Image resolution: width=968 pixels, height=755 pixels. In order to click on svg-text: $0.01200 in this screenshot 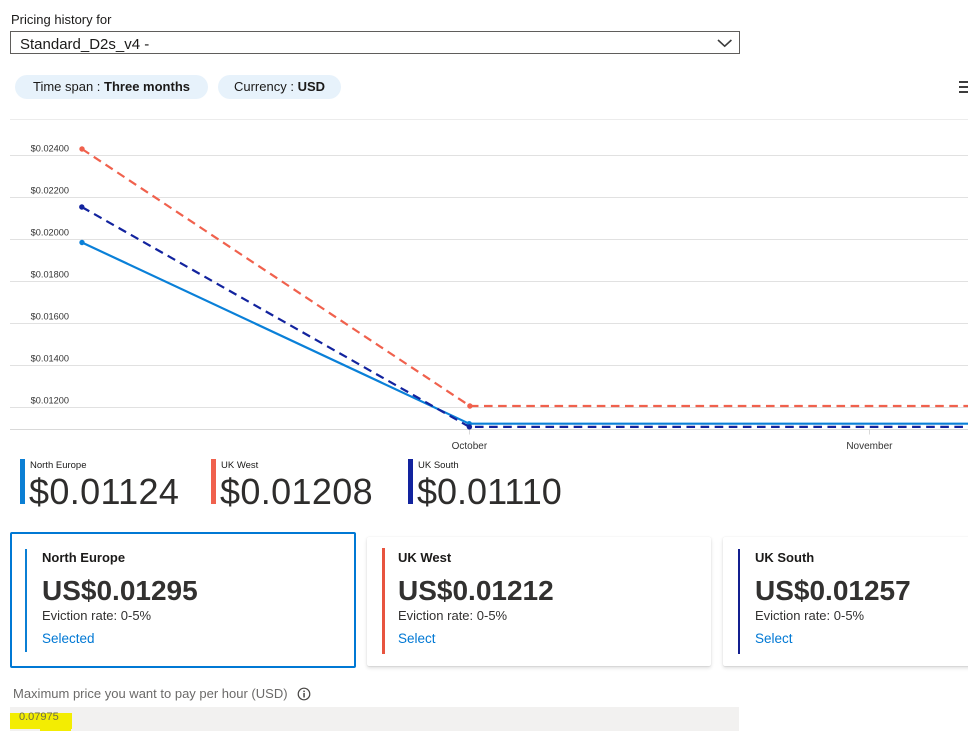, I will do `click(50, 400)`.